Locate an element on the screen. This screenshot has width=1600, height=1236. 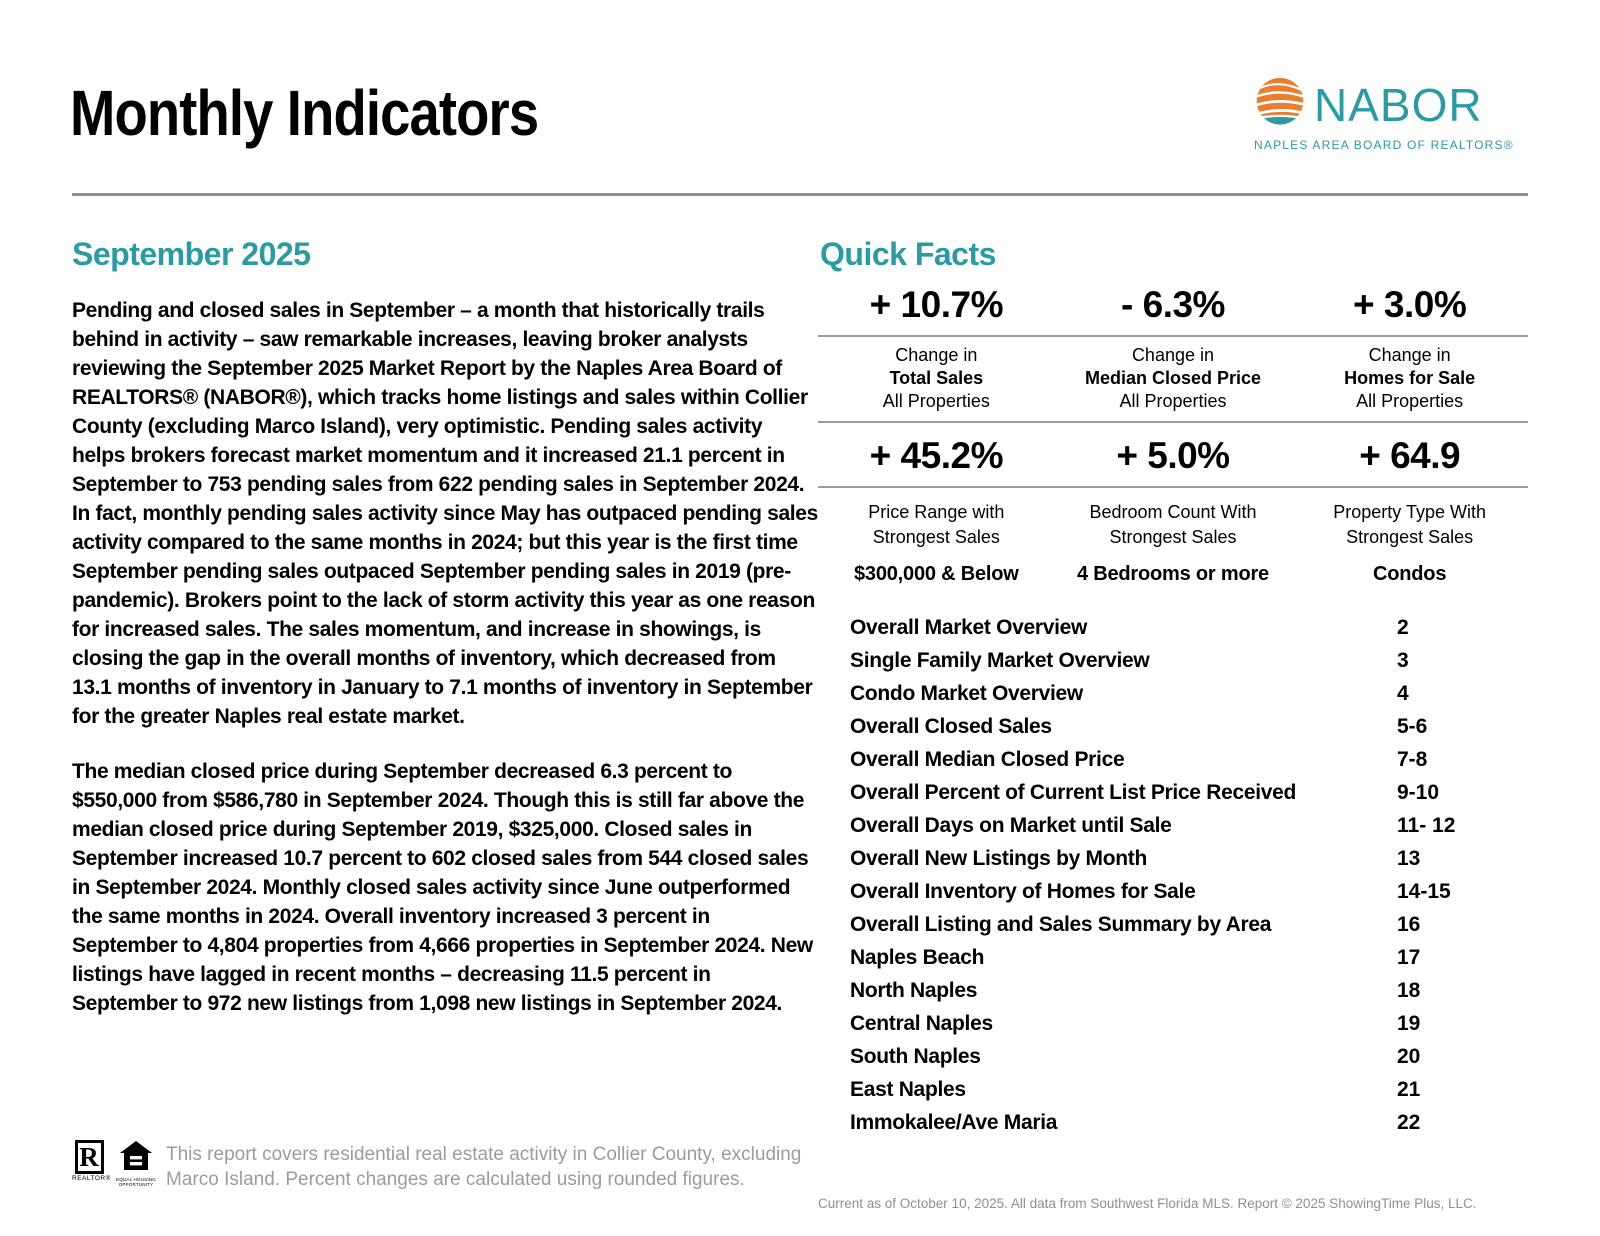
qf-price-range-label: Price Range with Strongest Sales is located at coordinates (936, 524).